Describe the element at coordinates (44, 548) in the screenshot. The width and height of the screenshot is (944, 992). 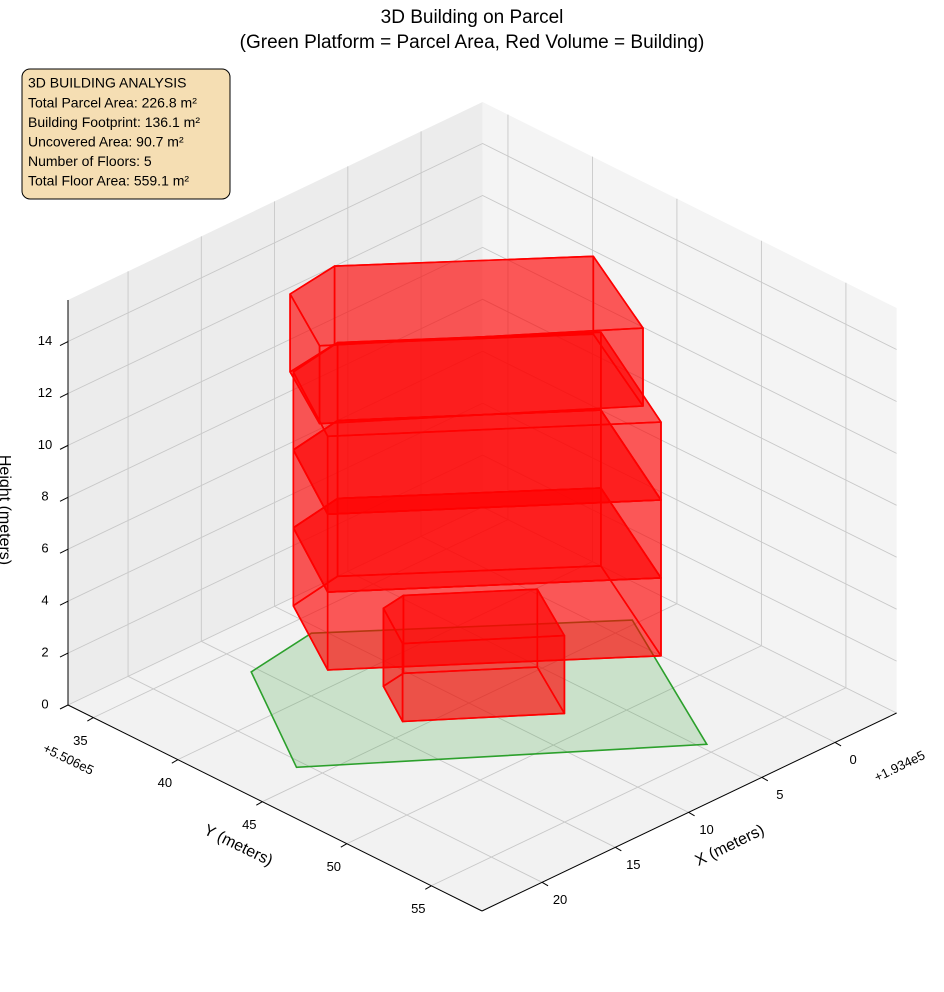
I see `z-tick-label: 6` at that location.